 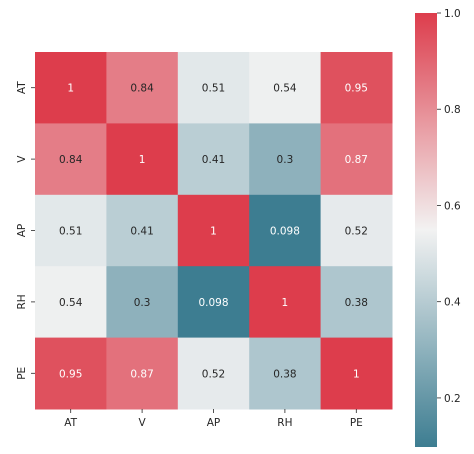 I want to click on heatmap-cell-at-pe, so click(x=356, y=88).